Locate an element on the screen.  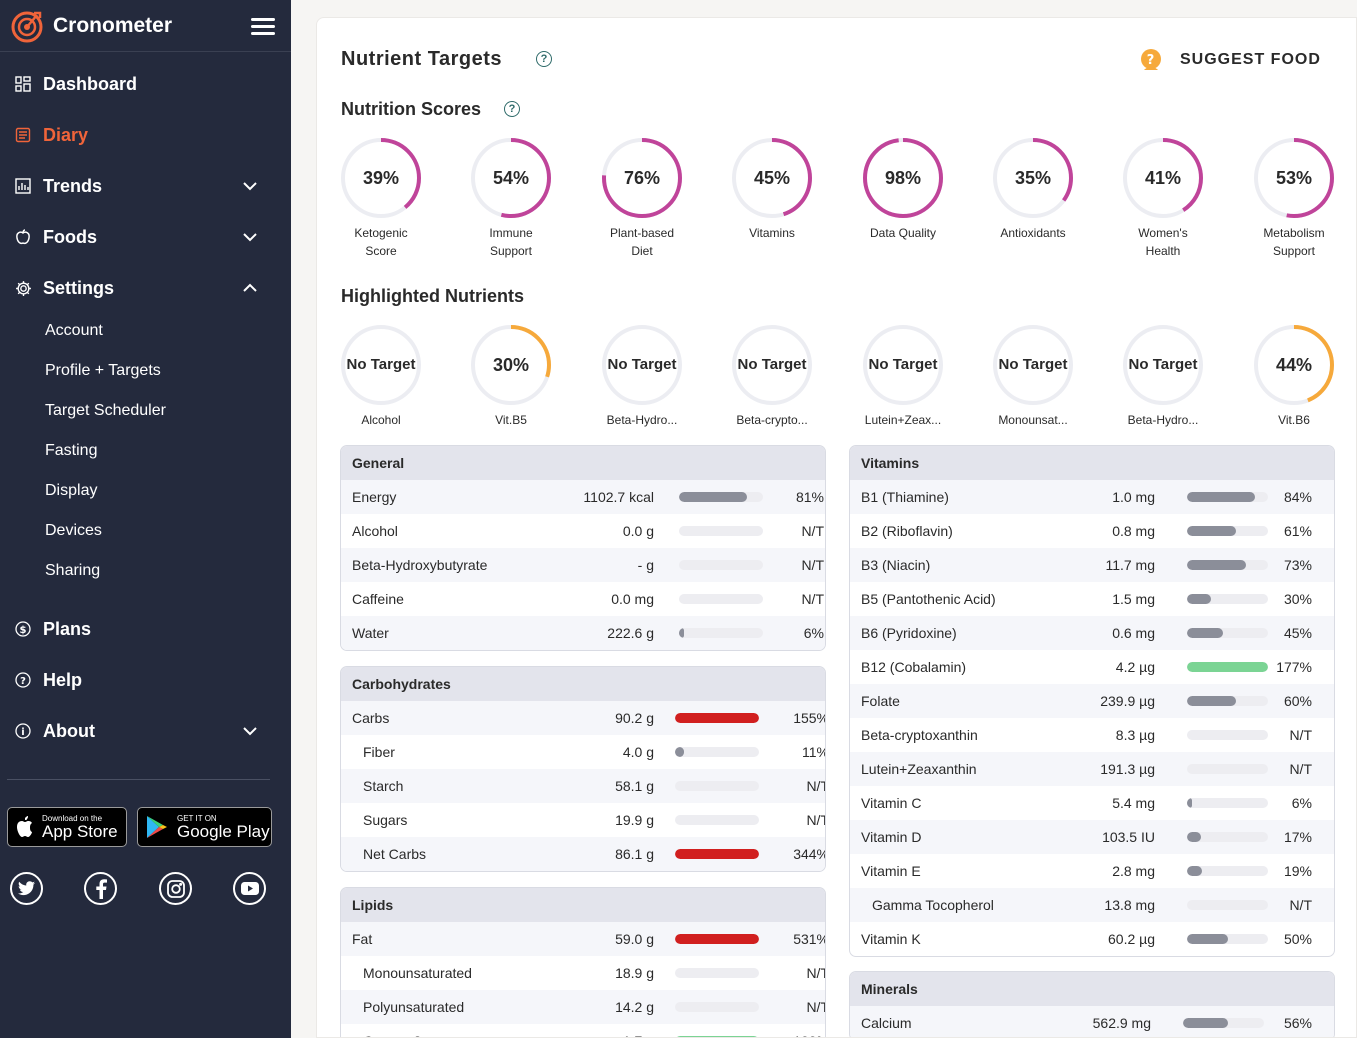
settings-item-fasting: Fasting is located at coordinates (71, 450).